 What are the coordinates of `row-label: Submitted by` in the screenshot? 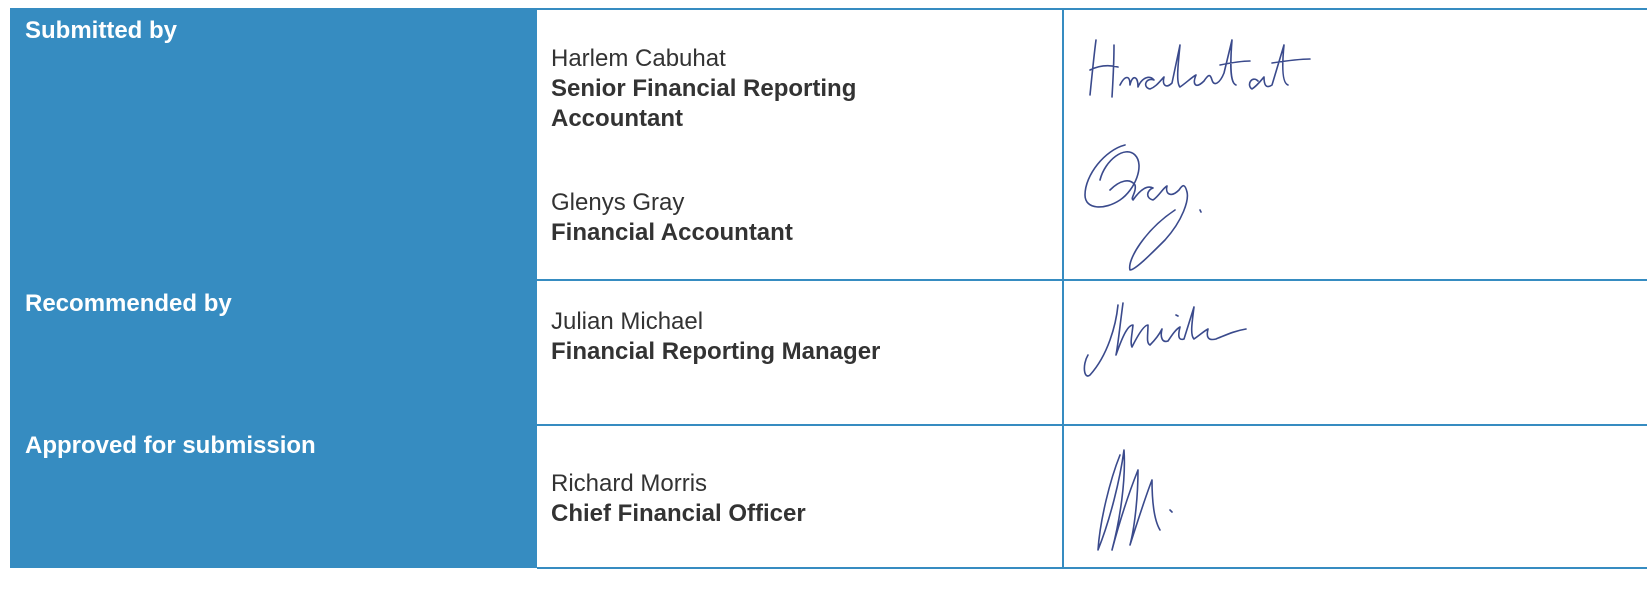 It's located at (101, 30).